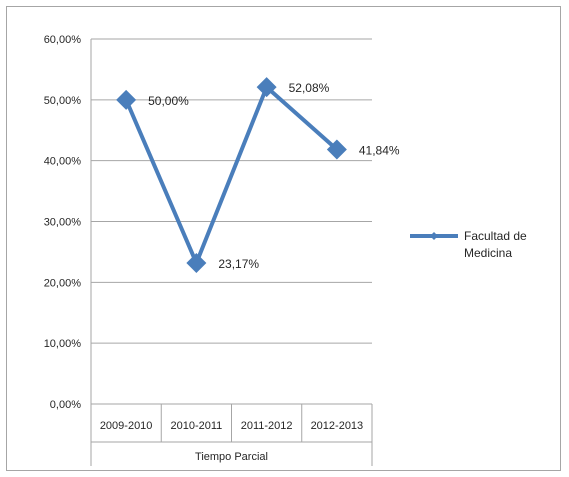 The height and width of the screenshot is (477, 569). What do you see at coordinates (267, 426) in the screenshot?
I see `x-category-label: 2011-2012` at bounding box center [267, 426].